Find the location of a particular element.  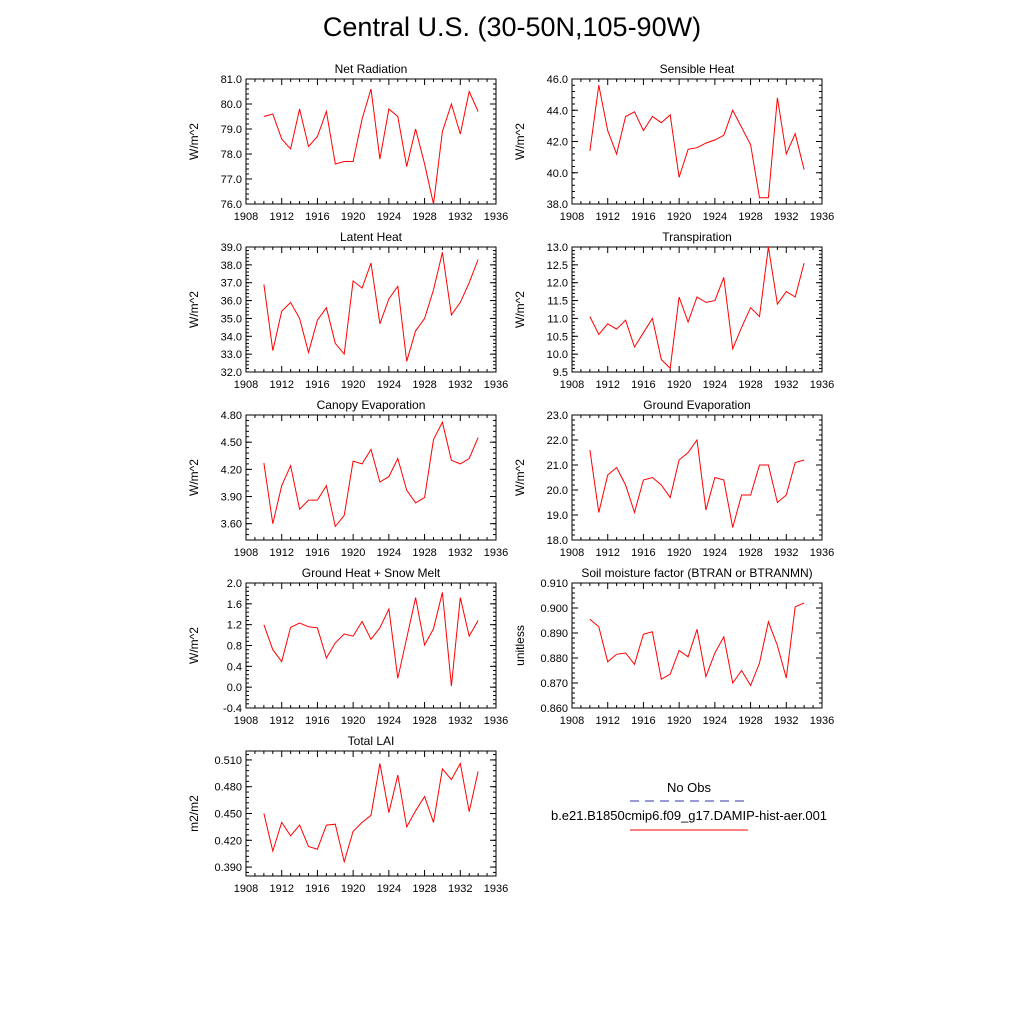

panel-3-ylabel: W/m^2 is located at coordinates (520, 309).